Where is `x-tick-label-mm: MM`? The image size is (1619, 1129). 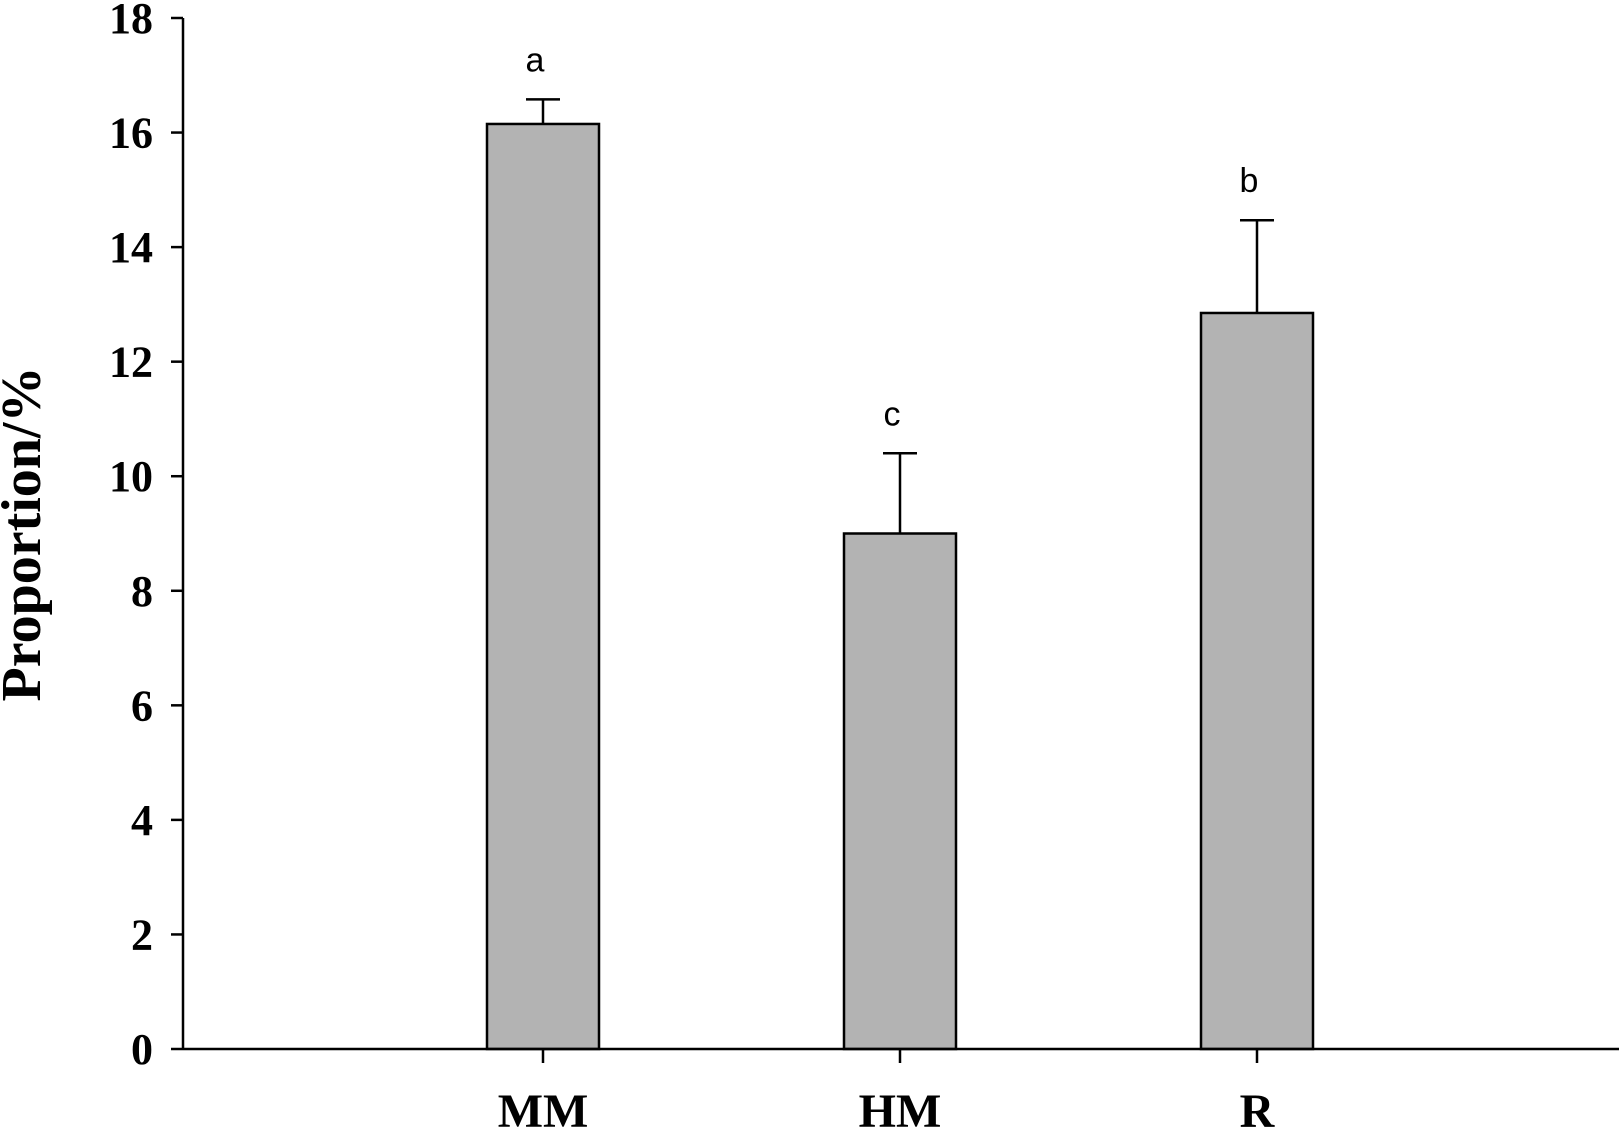 x-tick-label-mm: MM is located at coordinates (543, 1107).